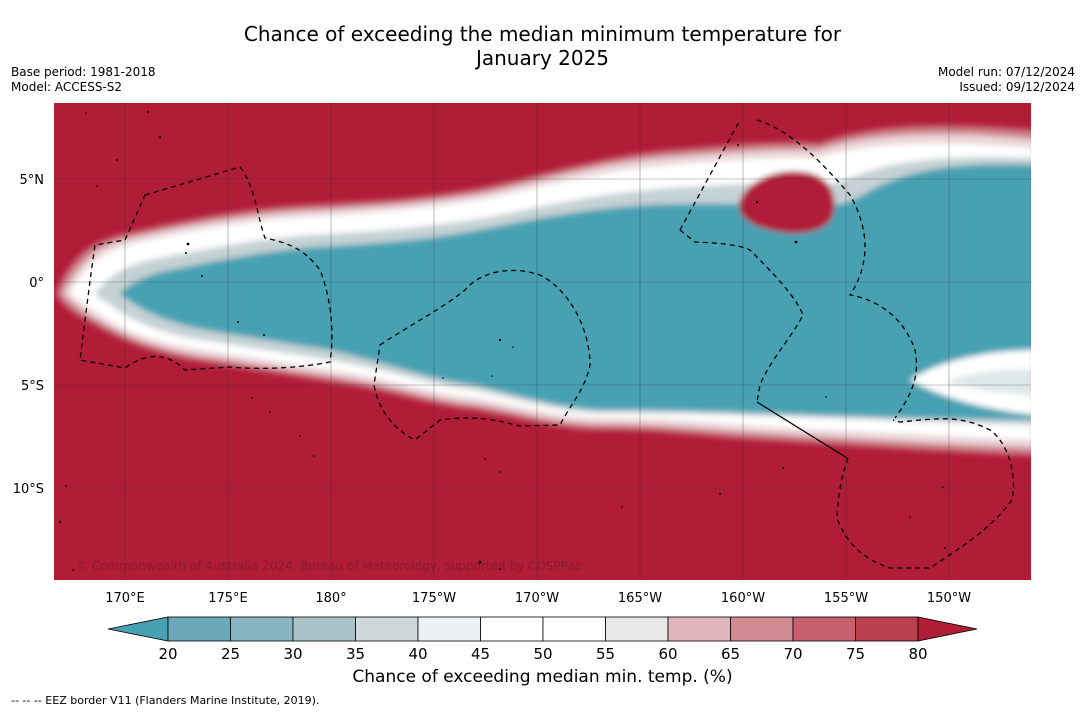 The width and height of the screenshot is (1085, 713). What do you see at coordinates (83, 72) in the screenshot?
I see `base-period: Base period: 1981-2018` at bounding box center [83, 72].